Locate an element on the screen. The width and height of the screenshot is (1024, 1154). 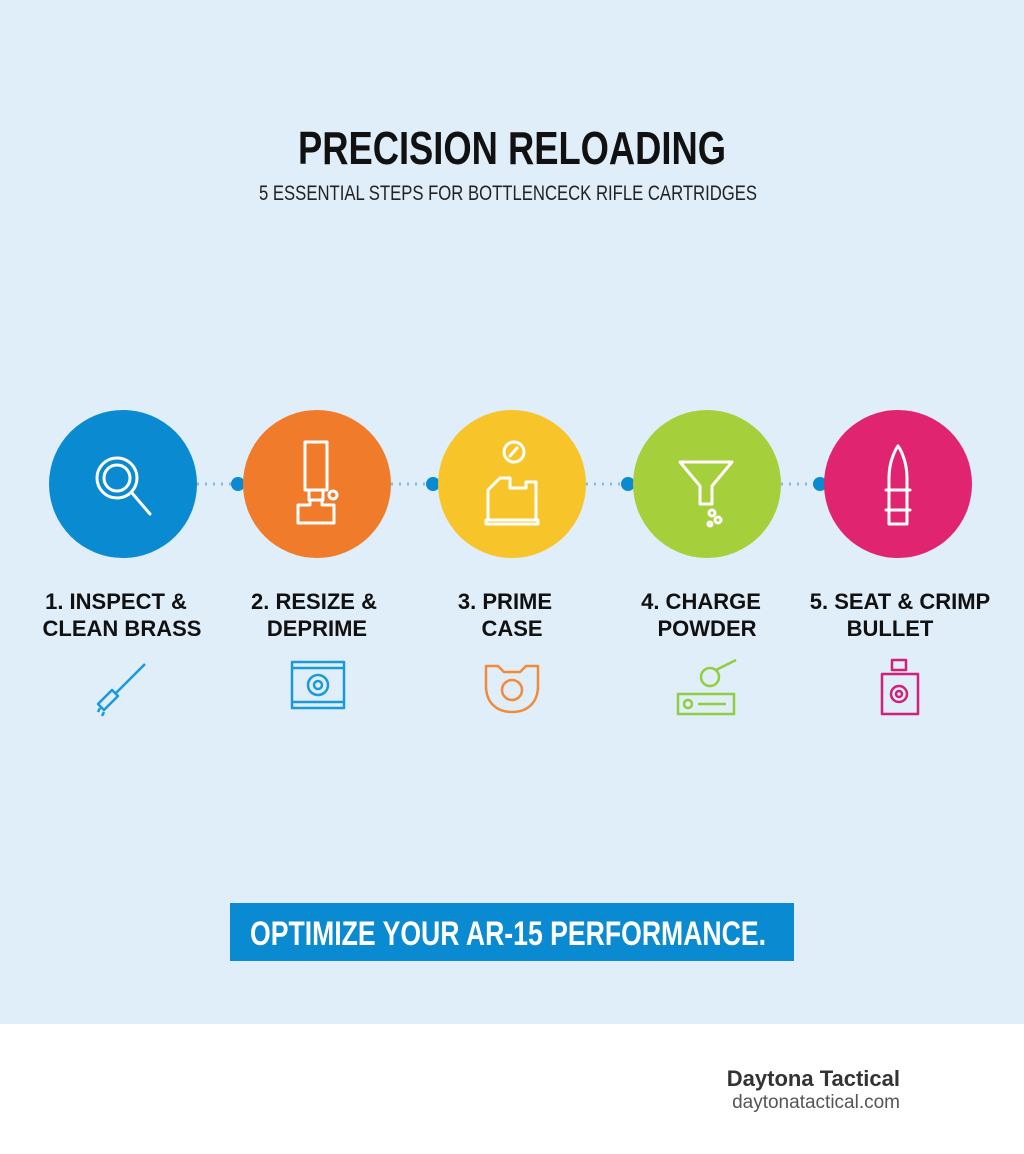
step-icons is located at coordinates (503, 484).